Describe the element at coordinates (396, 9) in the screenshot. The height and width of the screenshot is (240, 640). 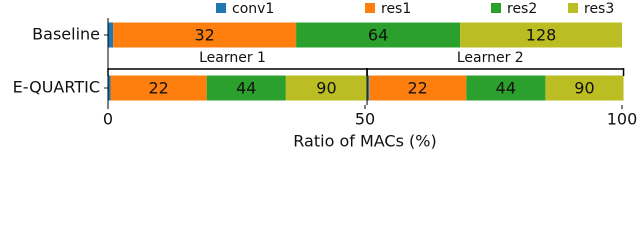
I see `legend-label: res1` at that location.